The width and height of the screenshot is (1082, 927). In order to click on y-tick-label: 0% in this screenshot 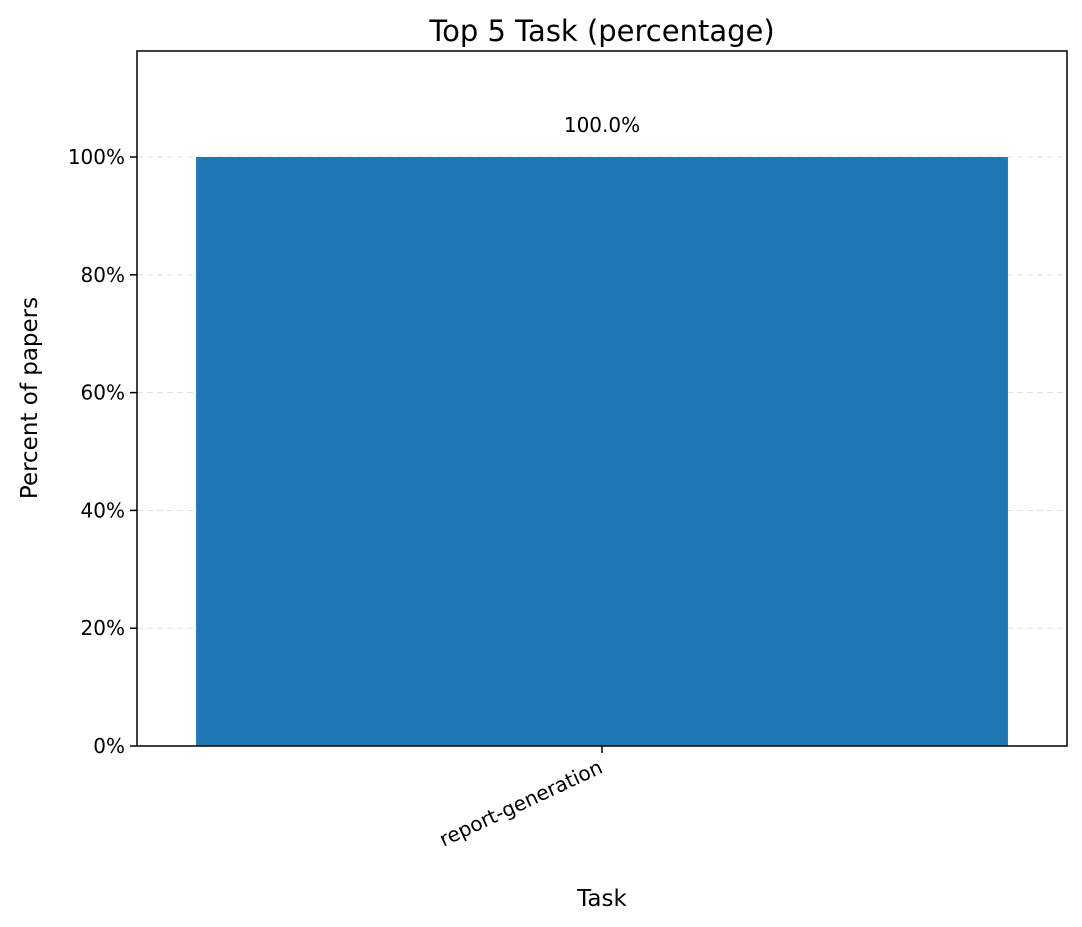, I will do `click(109, 746)`.